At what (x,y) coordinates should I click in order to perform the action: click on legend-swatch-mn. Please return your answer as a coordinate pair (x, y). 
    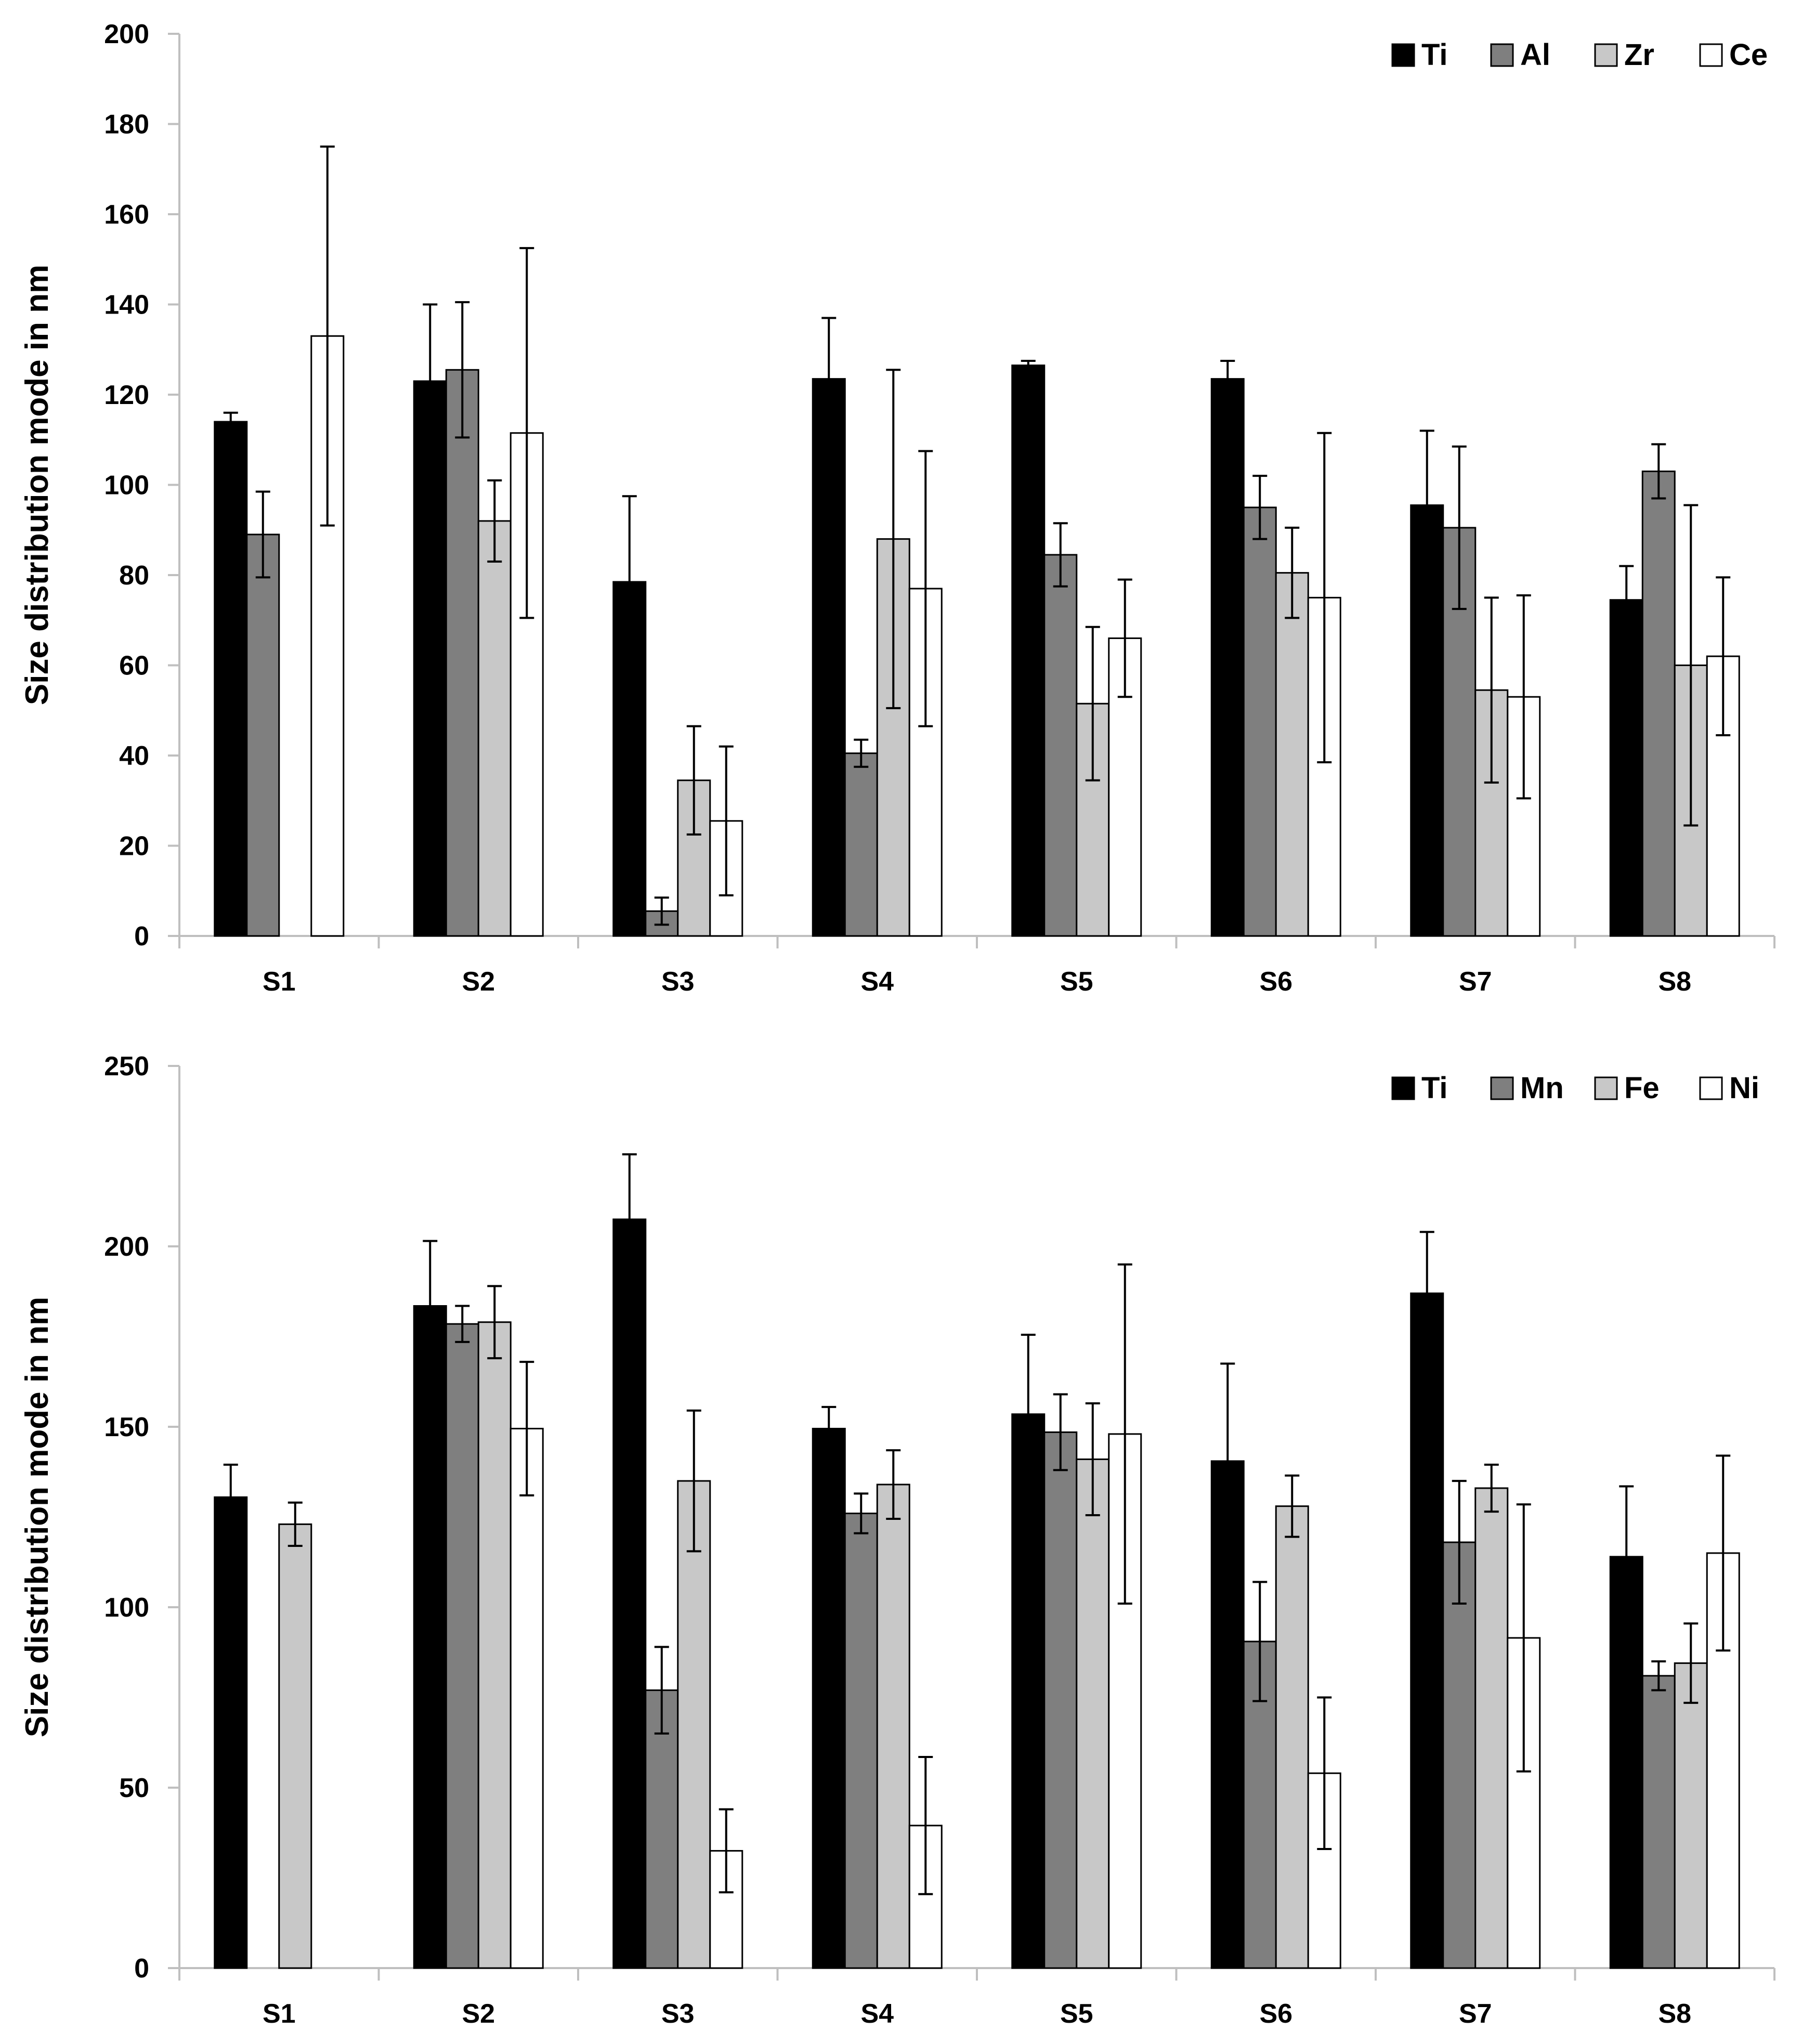
    Looking at the image, I should click on (1502, 1088).